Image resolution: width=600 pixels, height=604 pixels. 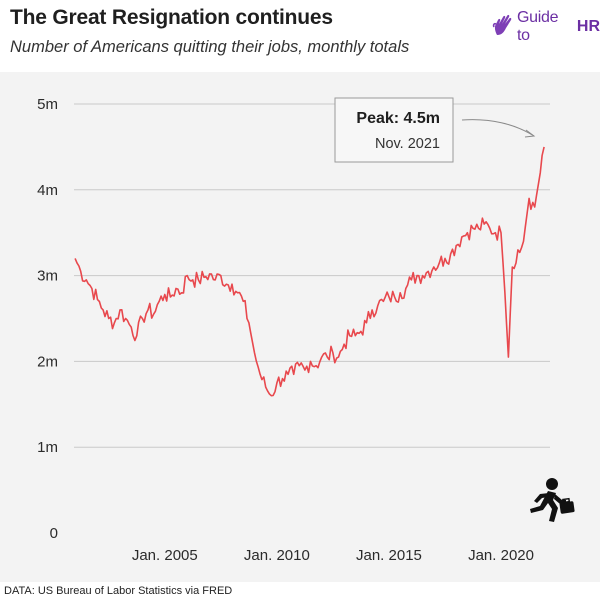 What do you see at coordinates (503, 27) in the screenshot?
I see `hand-logo-icon` at bounding box center [503, 27].